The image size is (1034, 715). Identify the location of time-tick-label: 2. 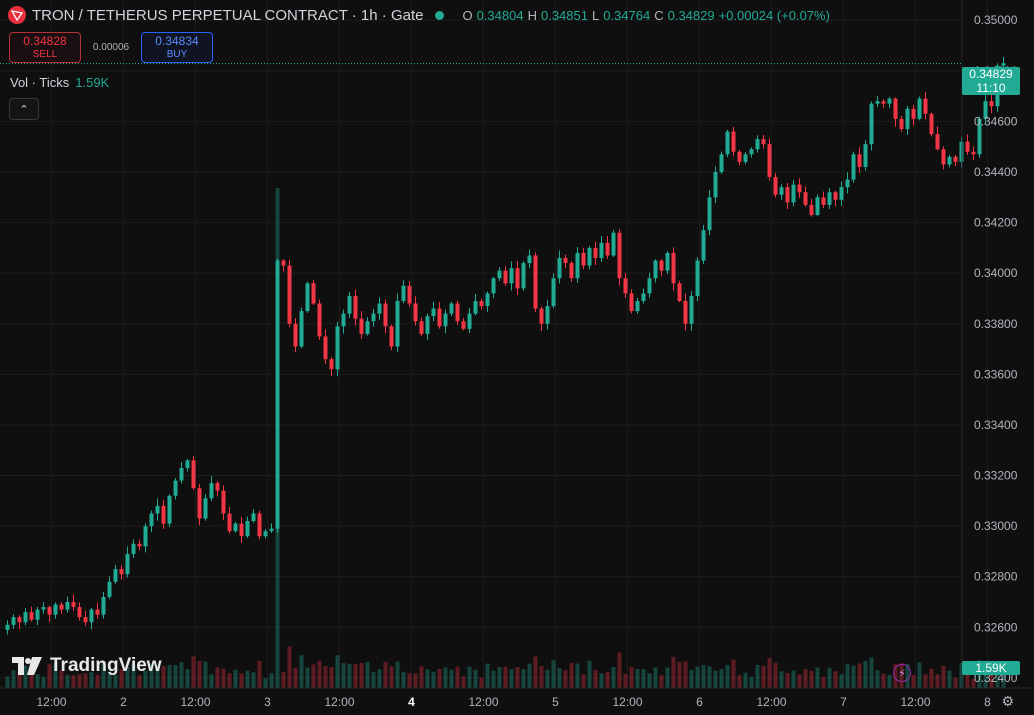
(123, 702).